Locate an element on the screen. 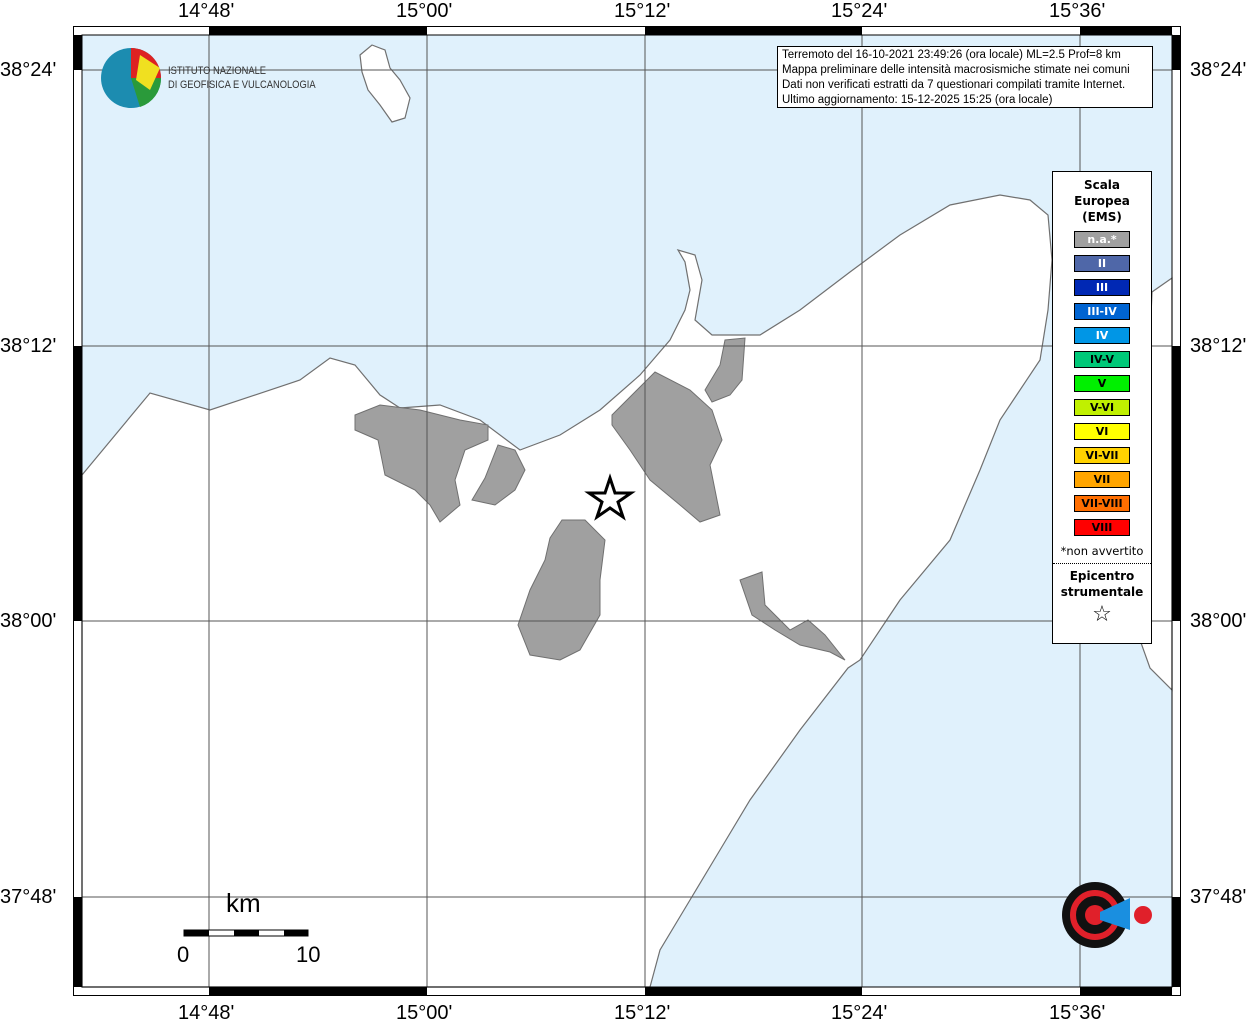 Image resolution: width=1254 pixels, height=1025 pixels. ingv-line1: ISTITUTO NAZIONALE is located at coordinates (217, 71).